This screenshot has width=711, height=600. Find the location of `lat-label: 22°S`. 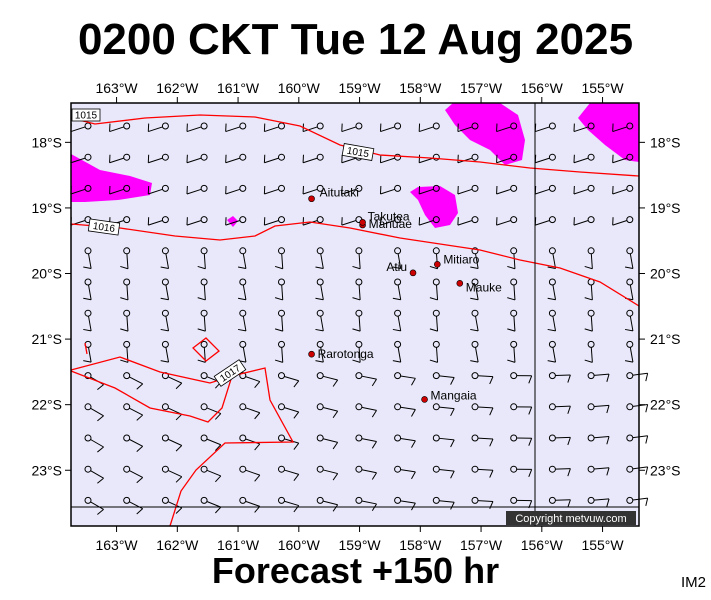

lat-label: 22°S is located at coordinates (665, 405).